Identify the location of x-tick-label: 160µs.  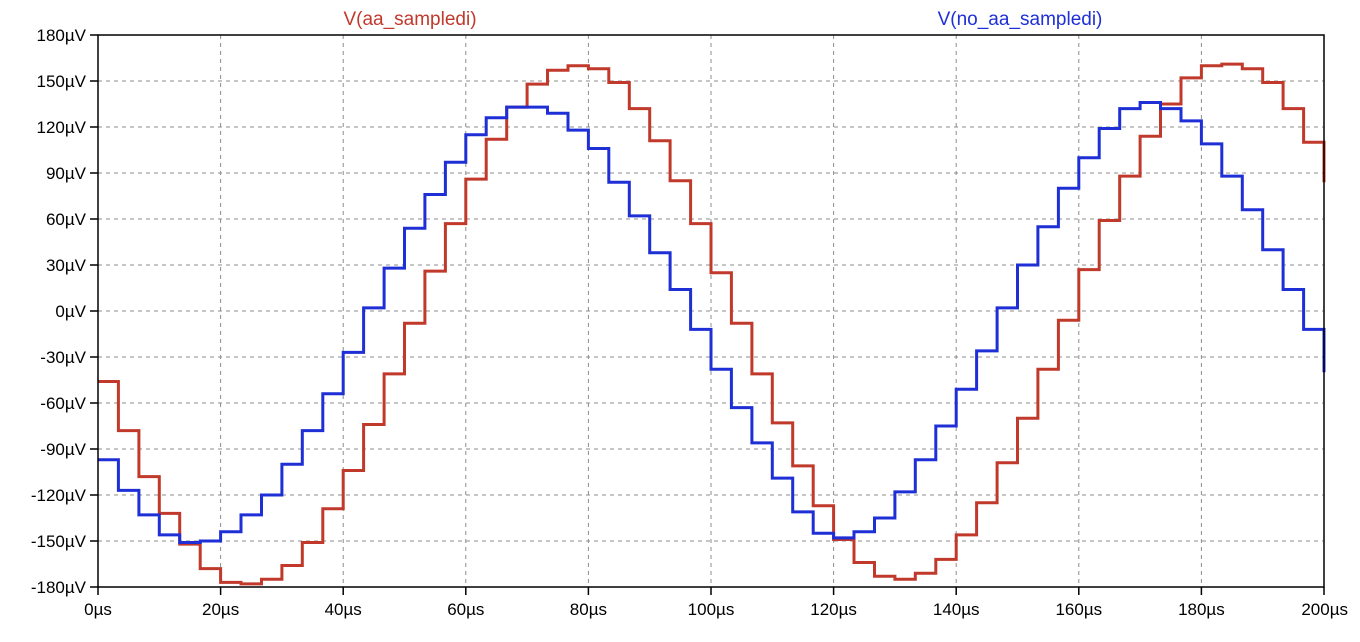
(1078, 609).